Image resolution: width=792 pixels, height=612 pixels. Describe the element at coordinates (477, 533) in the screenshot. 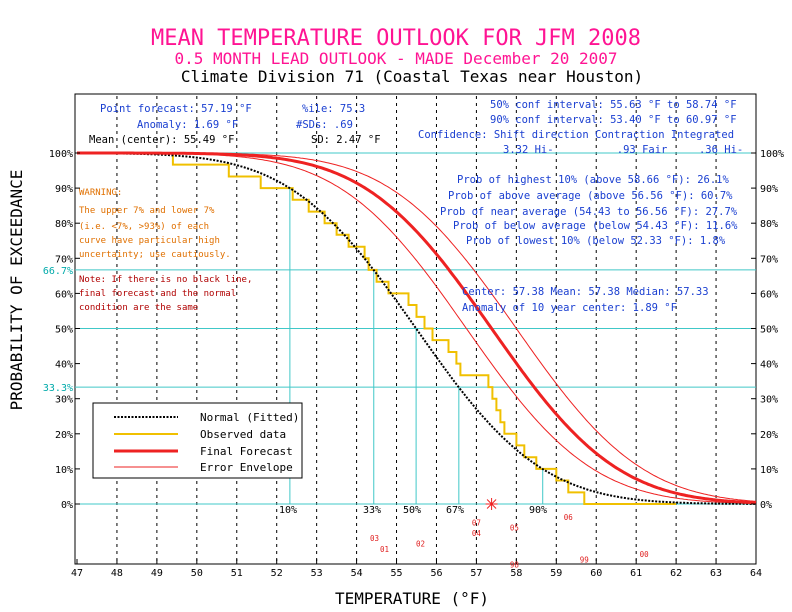

I see `year-marker: 04` at that location.